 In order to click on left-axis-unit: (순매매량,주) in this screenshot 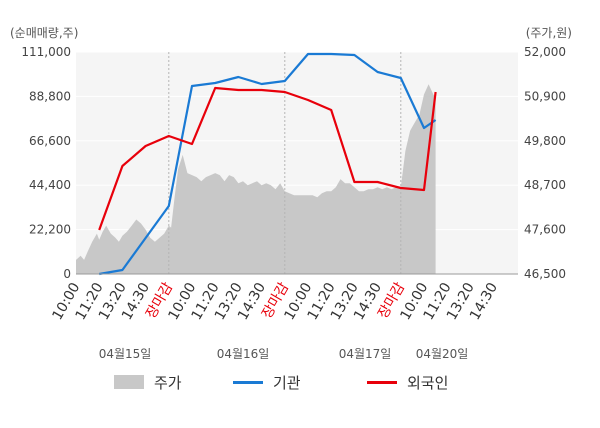, I will do `click(44, 33)`.